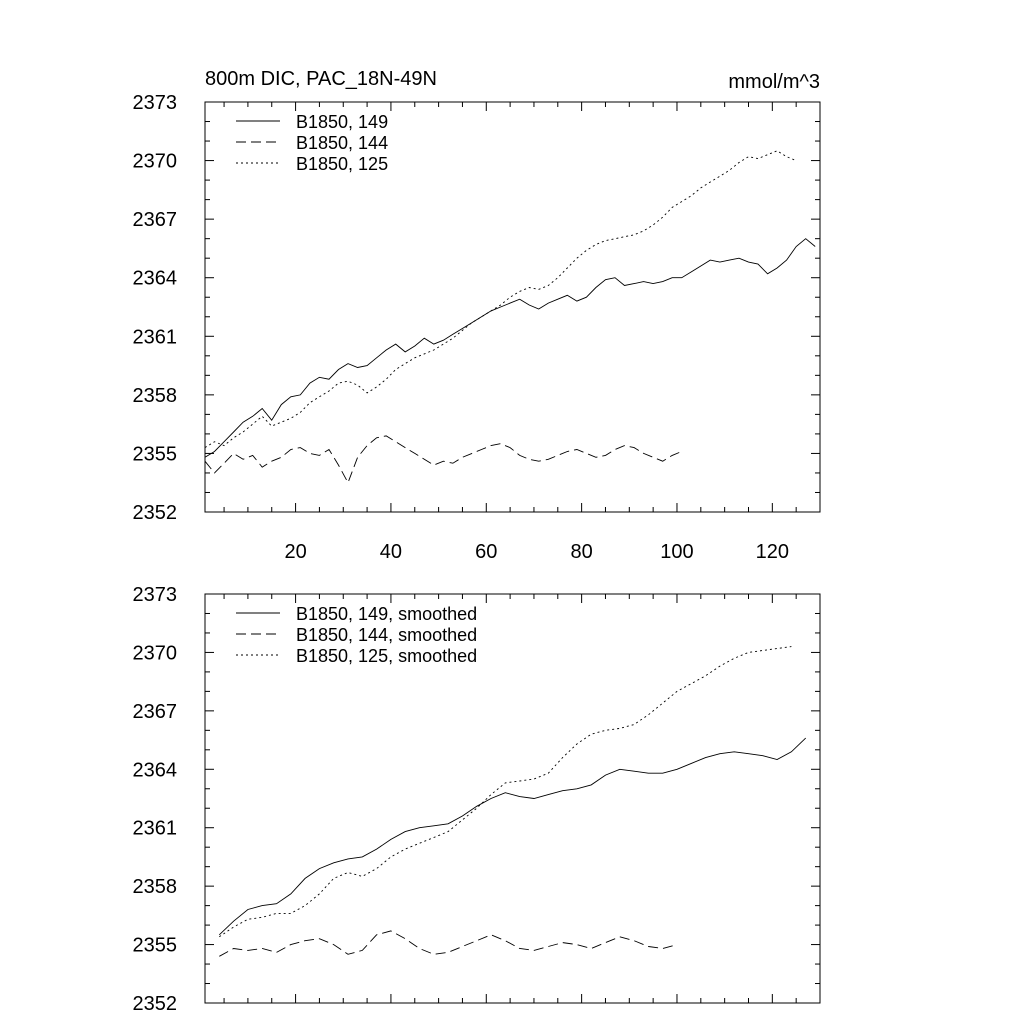 This screenshot has width=1024, height=1029. What do you see at coordinates (386, 656) in the screenshot?
I see `legend-label-3: B1850, 125, smoothed` at bounding box center [386, 656].